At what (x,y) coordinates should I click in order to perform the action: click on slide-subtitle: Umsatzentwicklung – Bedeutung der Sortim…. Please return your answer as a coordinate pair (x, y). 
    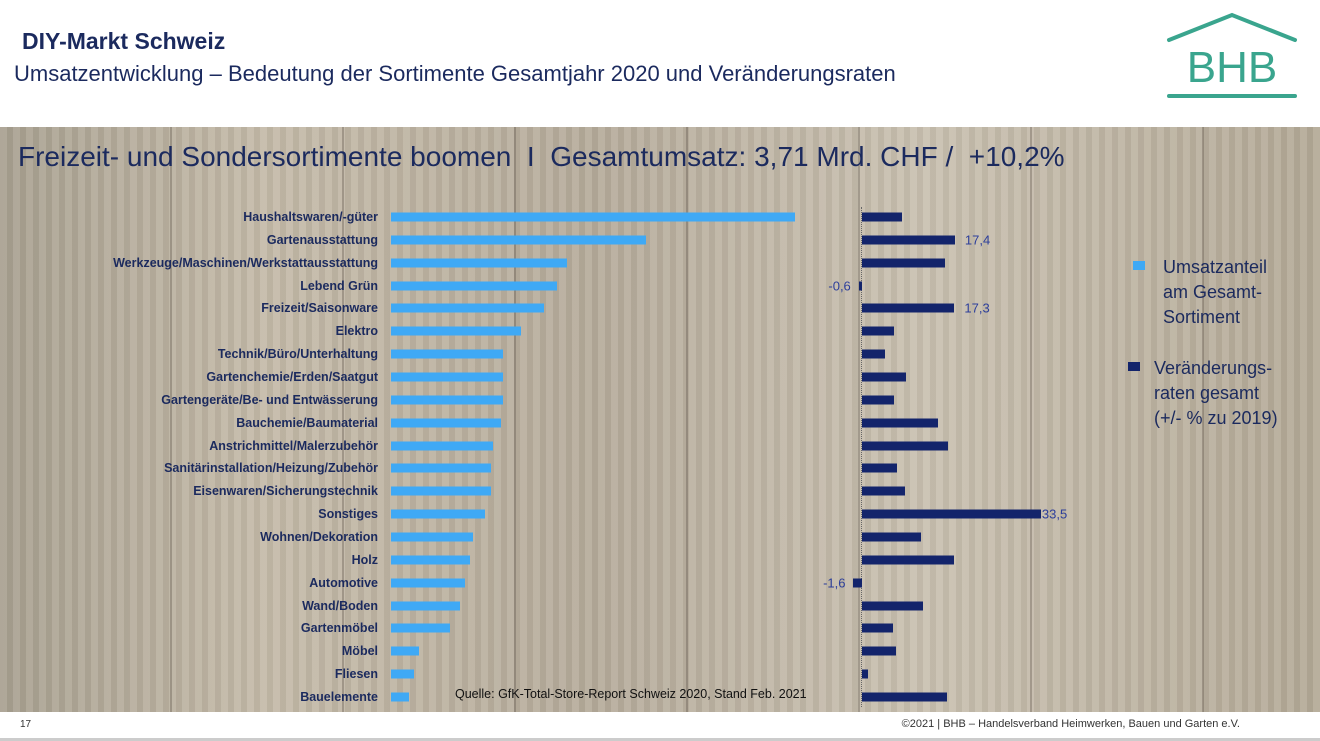
    Looking at the image, I should click on (455, 73).